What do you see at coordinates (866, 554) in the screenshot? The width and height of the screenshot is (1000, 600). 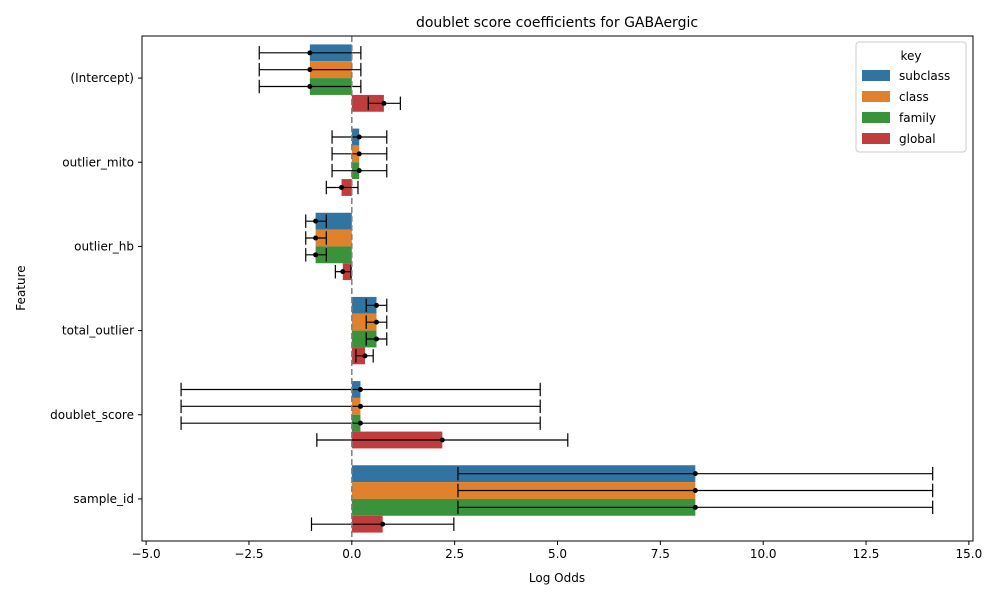 I see `x-tick-label: 12.5` at bounding box center [866, 554].